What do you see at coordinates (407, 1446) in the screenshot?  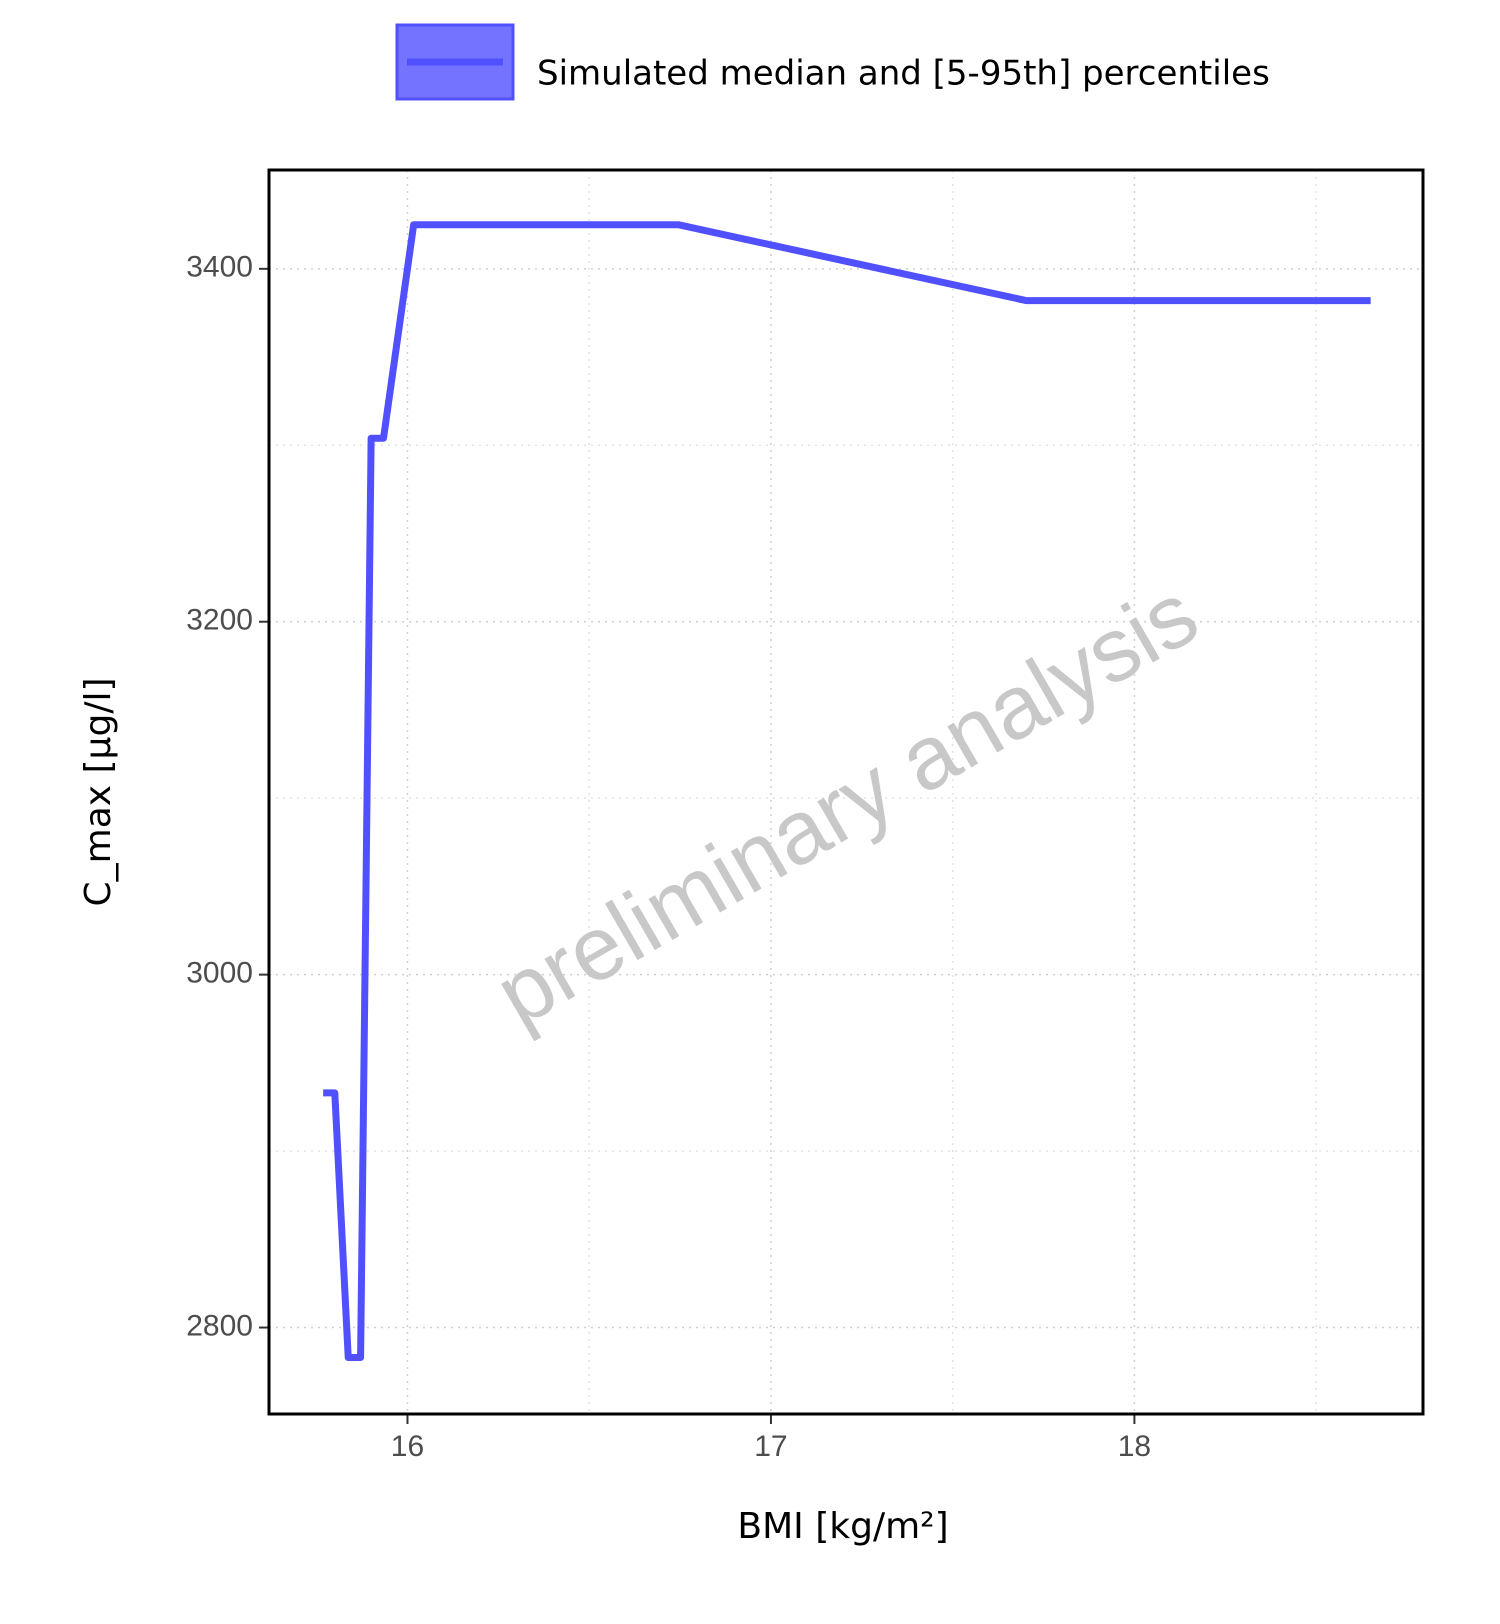 I see `x-tick-label: 16` at bounding box center [407, 1446].